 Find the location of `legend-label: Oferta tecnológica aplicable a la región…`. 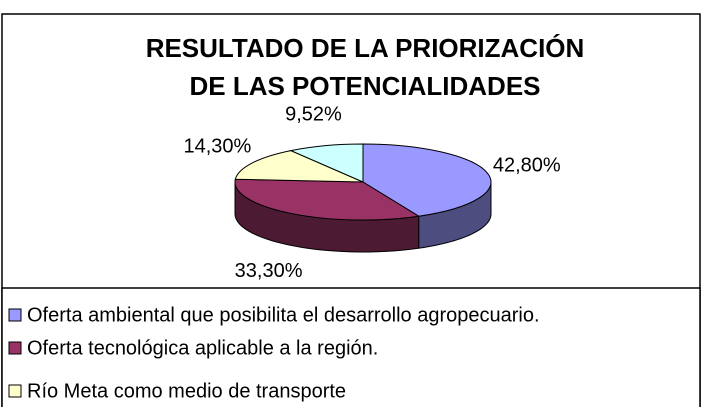

legend-label: Oferta tecnológica aplicable a la región… is located at coordinates (202, 348).